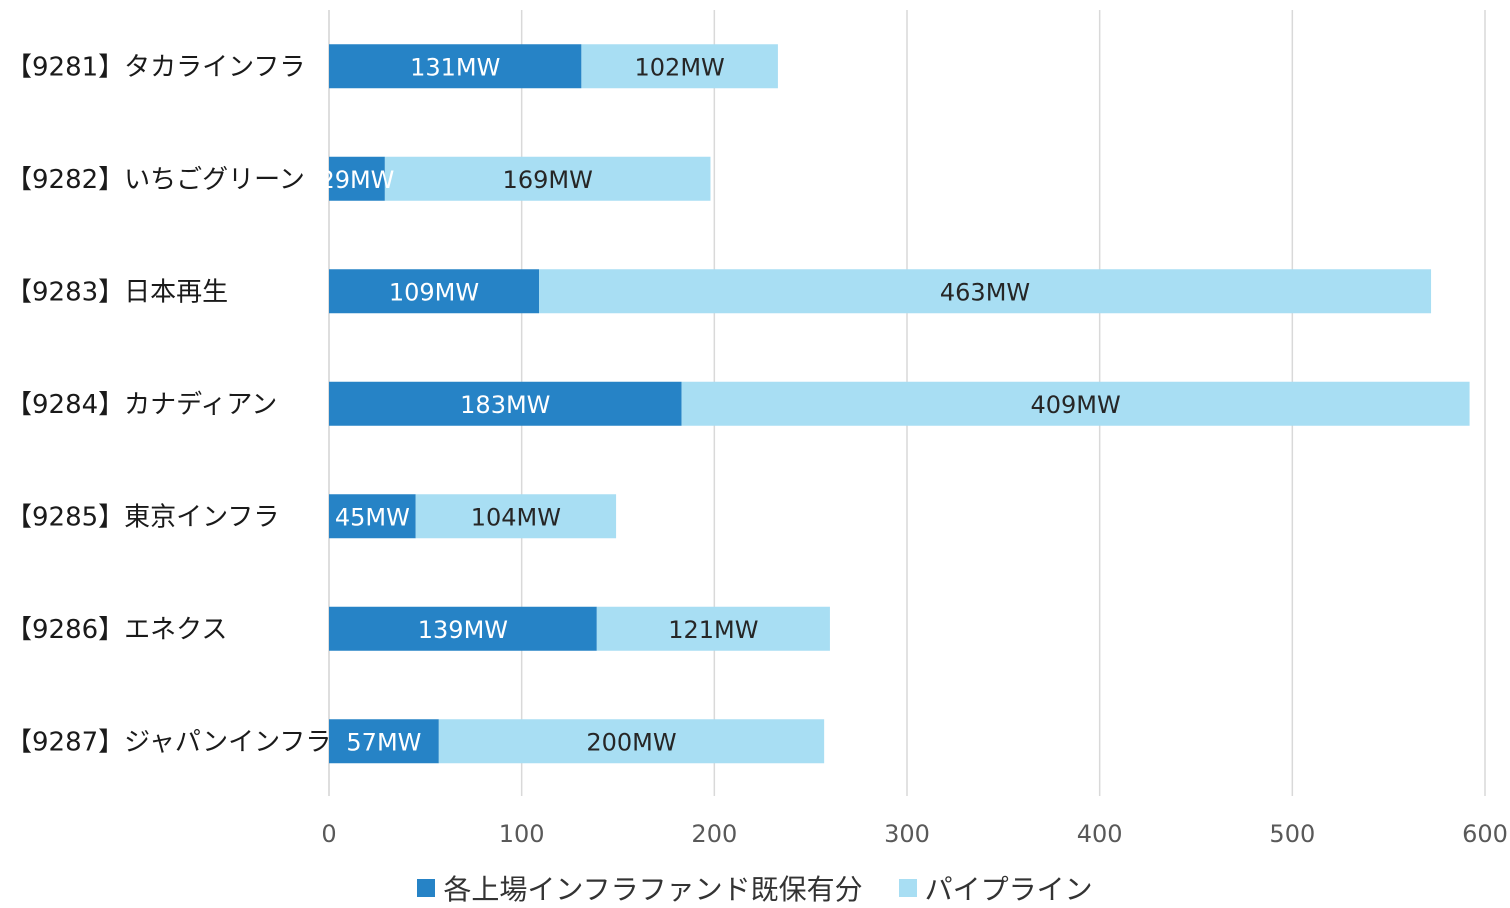 The width and height of the screenshot is (1510, 908). What do you see at coordinates (117, 292) in the screenshot?
I see `category-label: 【9283】日本再生` at bounding box center [117, 292].